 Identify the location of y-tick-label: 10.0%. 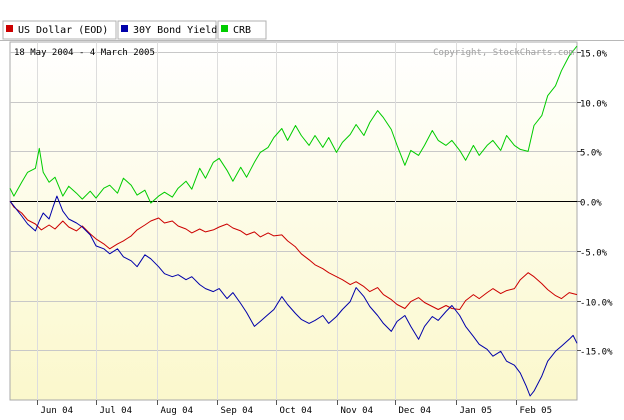
(594, 105).